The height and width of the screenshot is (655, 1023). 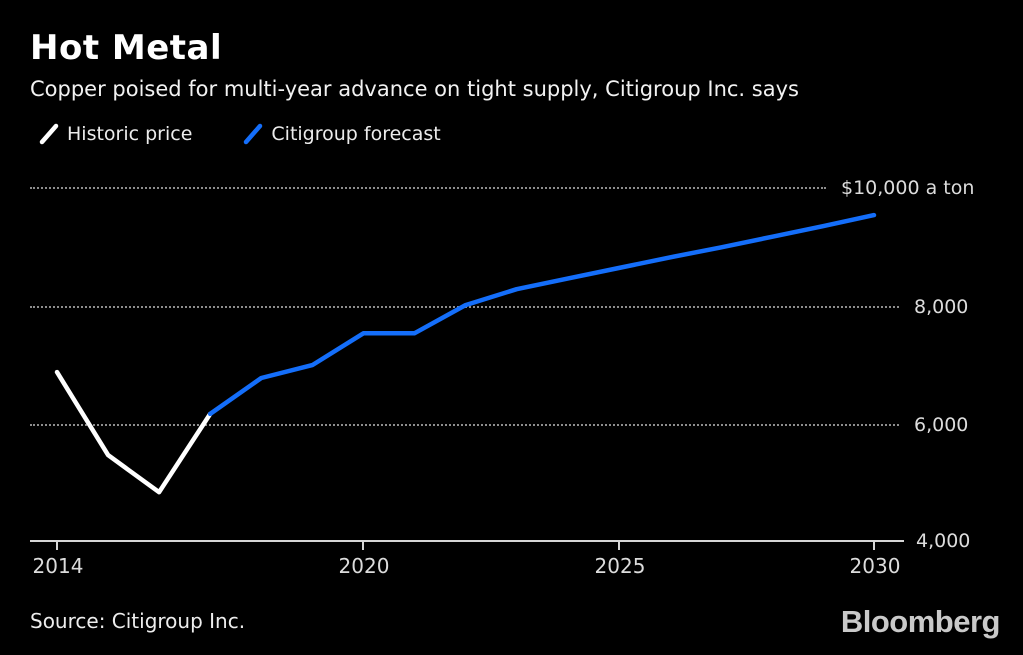 I want to click on x-tick-2030, so click(x=874, y=546).